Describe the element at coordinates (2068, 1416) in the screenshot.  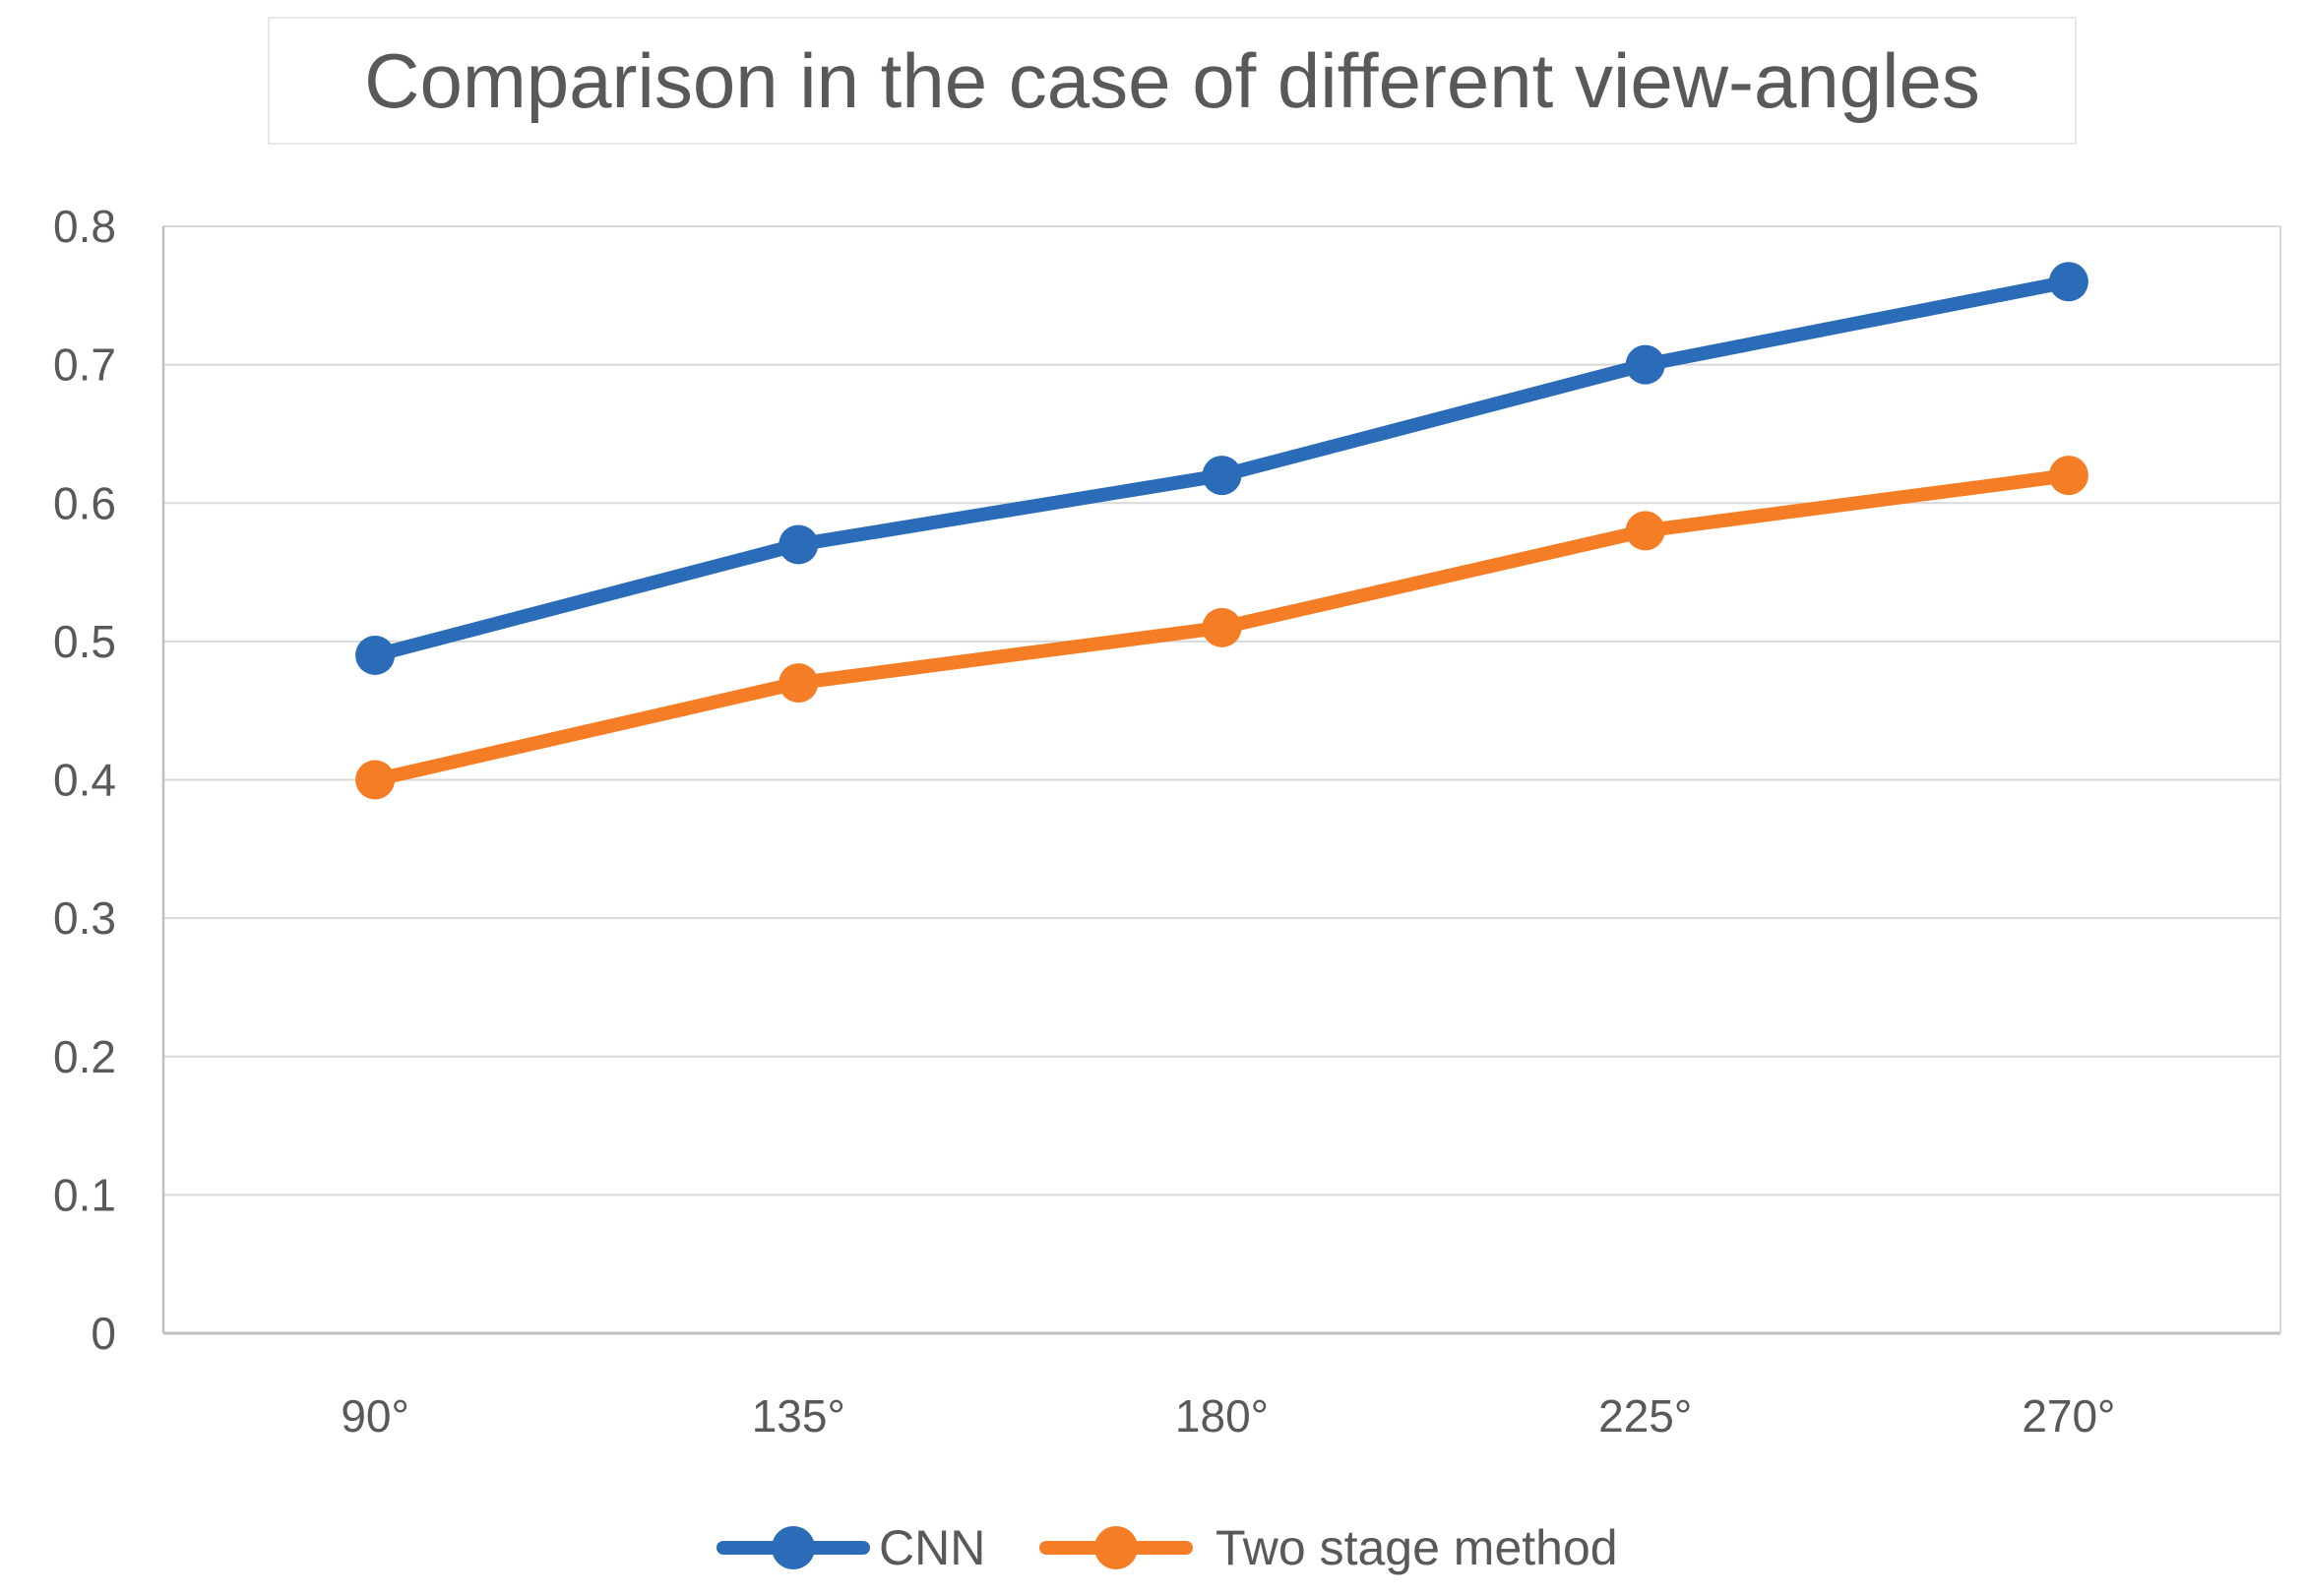
I see `x-tick-label: 270°` at that location.